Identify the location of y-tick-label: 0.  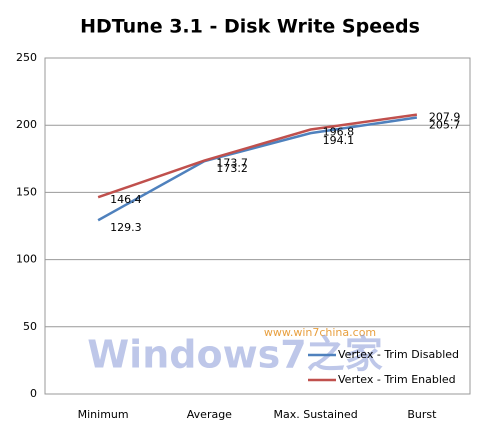
(33, 393).